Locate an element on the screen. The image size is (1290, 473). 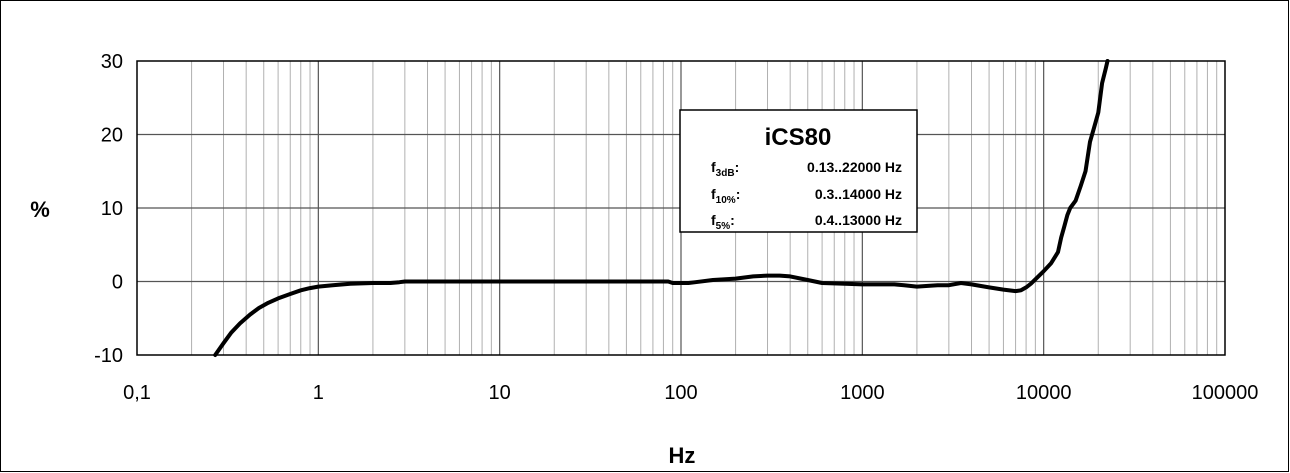
y-tick-label: -10 is located at coordinates (108, 356).